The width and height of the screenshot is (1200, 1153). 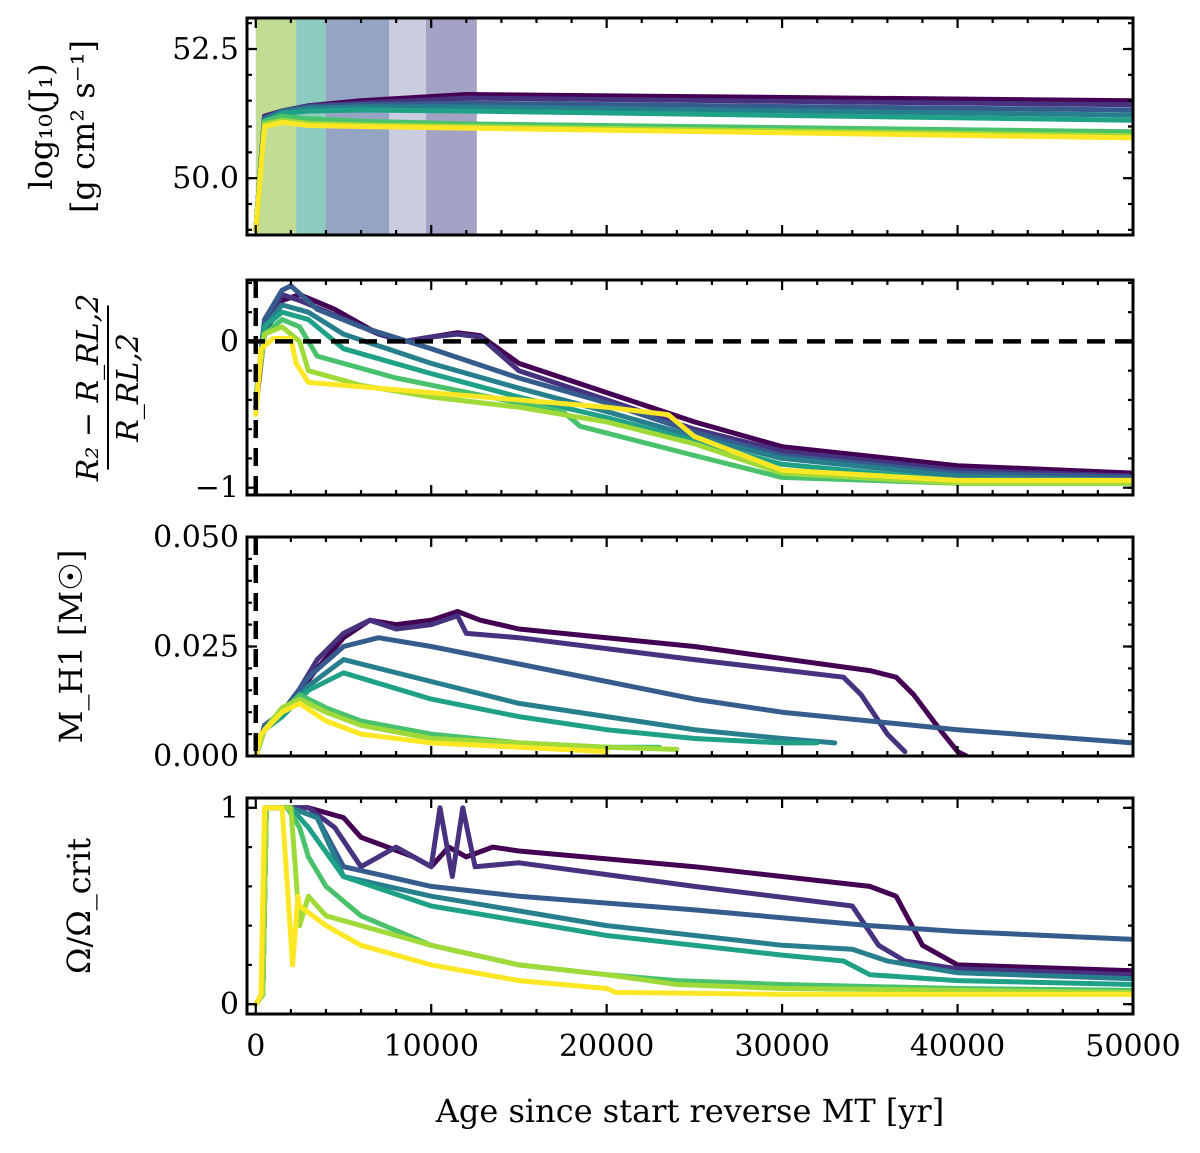 What do you see at coordinates (205, 49) in the screenshot?
I see `y-tick-label: 52.5` at bounding box center [205, 49].